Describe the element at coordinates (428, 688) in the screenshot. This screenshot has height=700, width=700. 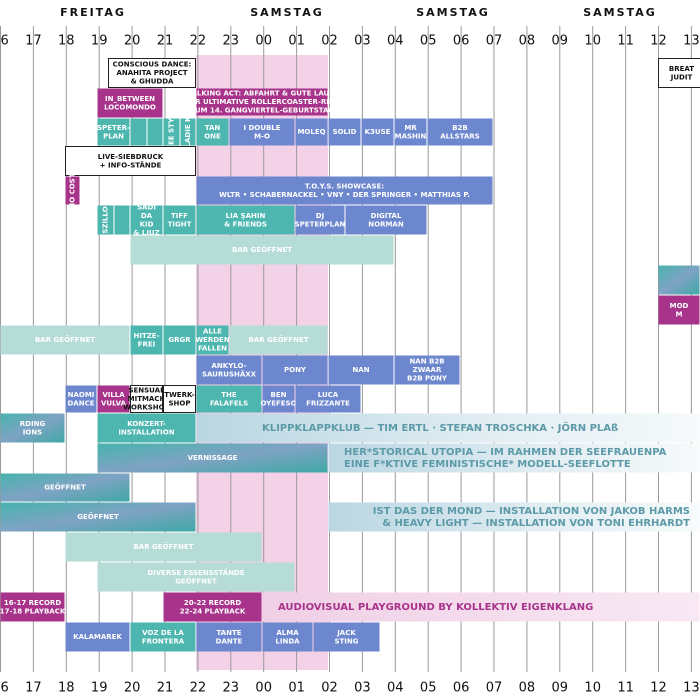
I see `hour-label: 05` at that location.